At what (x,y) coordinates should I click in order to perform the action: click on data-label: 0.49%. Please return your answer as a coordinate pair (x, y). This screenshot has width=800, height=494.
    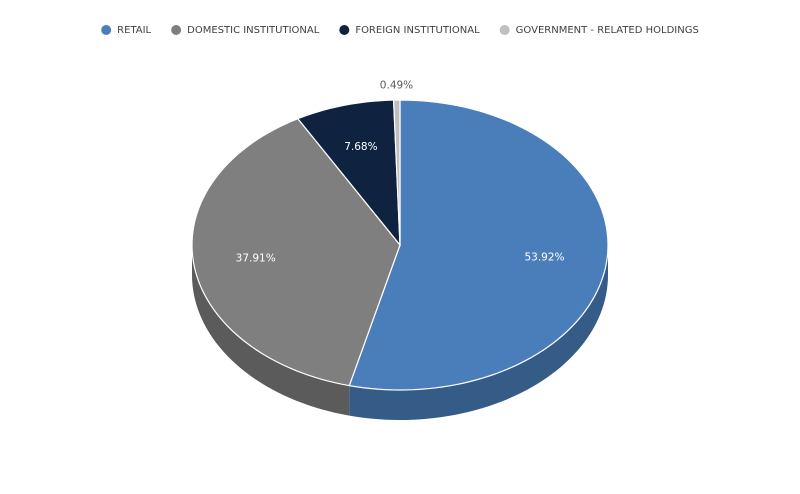
    Looking at the image, I should click on (396, 86).